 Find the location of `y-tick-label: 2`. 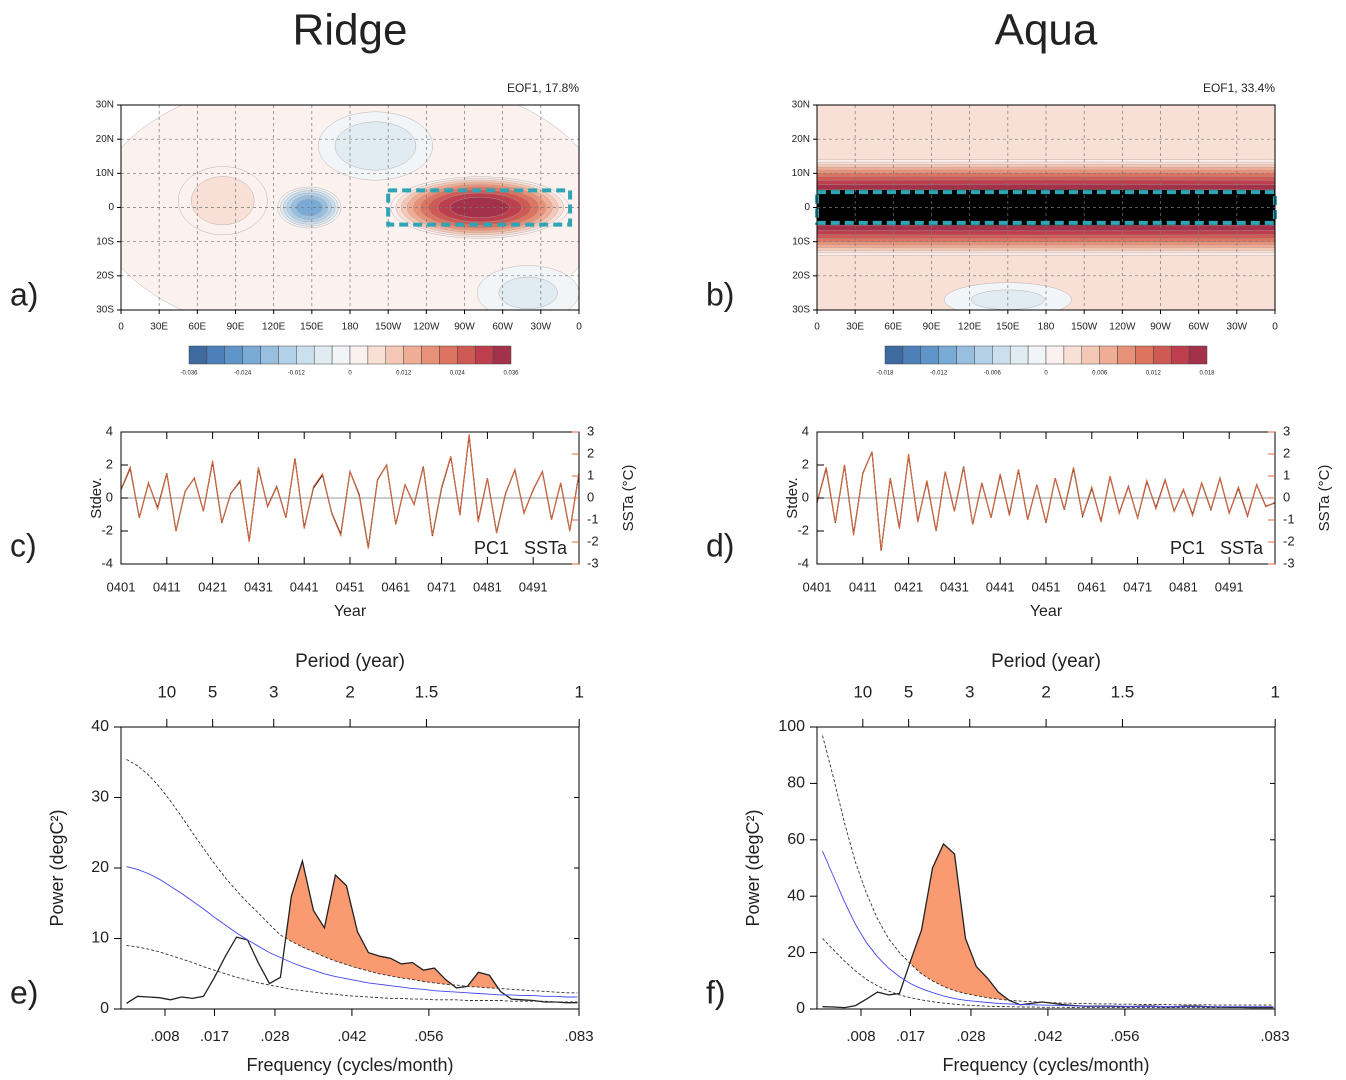

y-tick-label: 2 is located at coordinates (805, 463).